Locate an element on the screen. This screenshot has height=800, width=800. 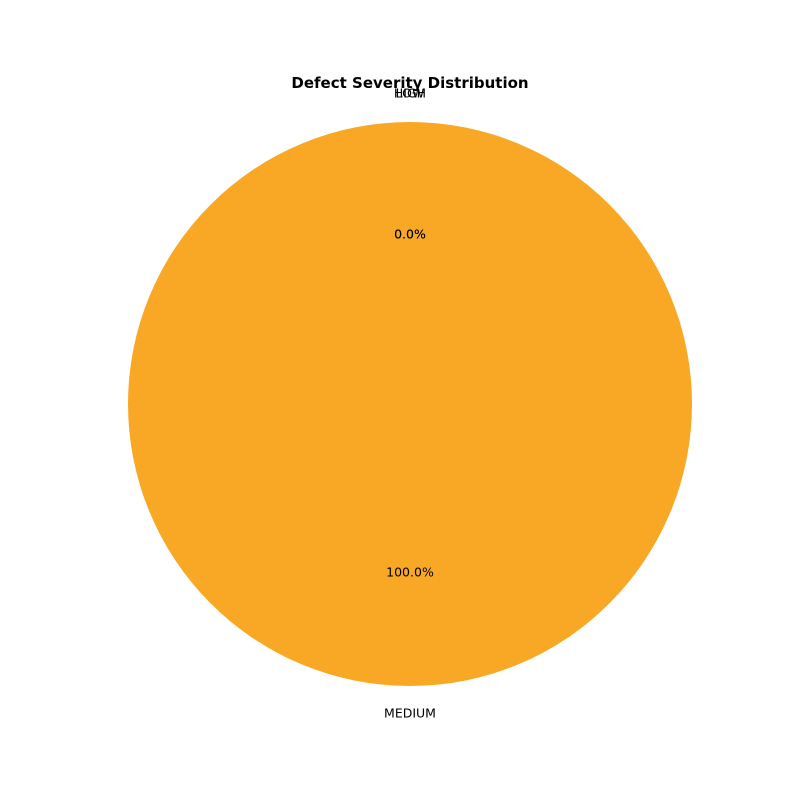
chart-title: Defect Severity Distribution is located at coordinates (409, 83).